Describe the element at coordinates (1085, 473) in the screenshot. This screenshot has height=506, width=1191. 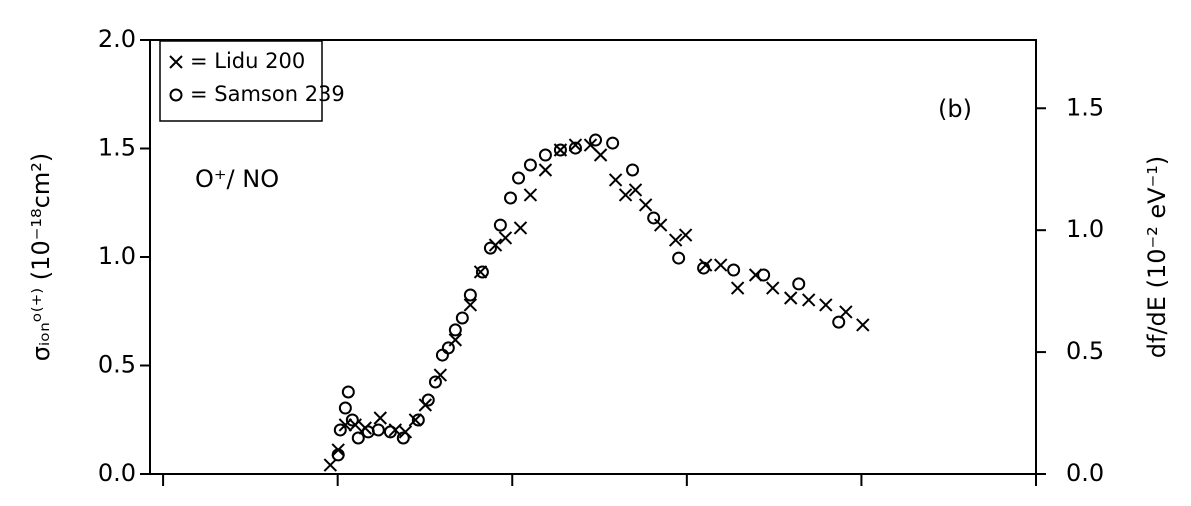
I see `y2-tick-label: 0.0` at that location.